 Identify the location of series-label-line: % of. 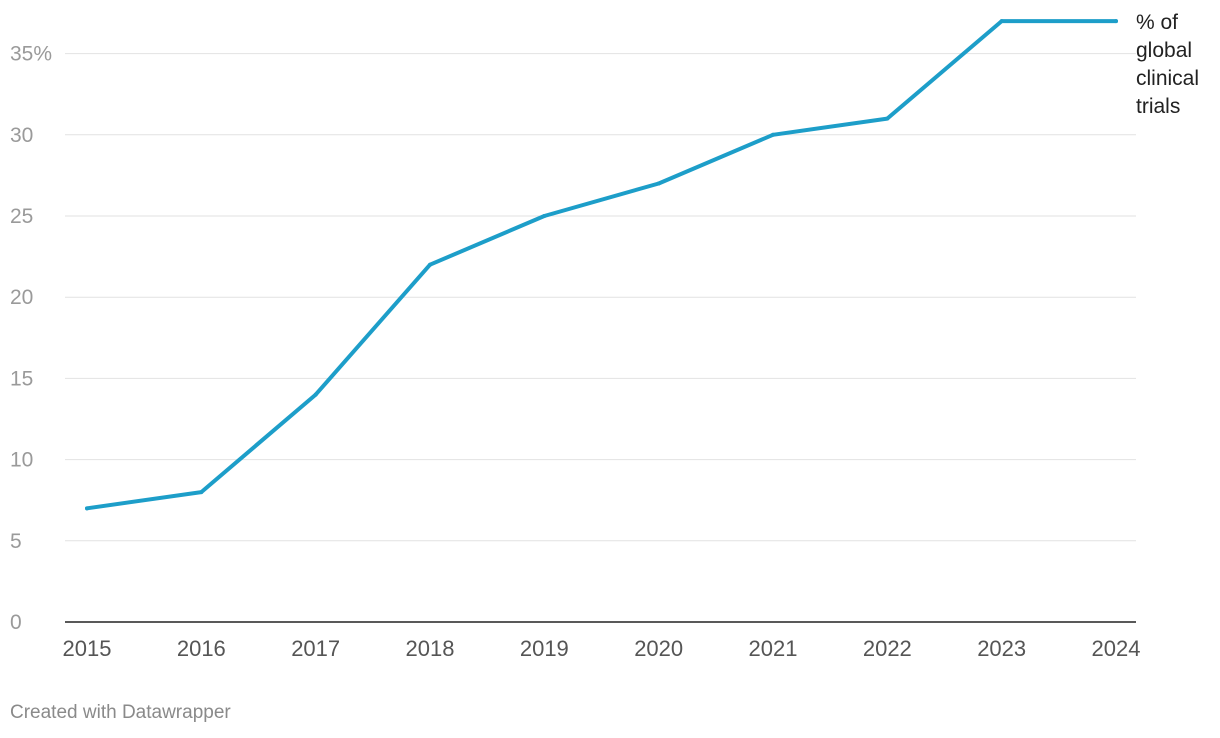
(1157, 22).